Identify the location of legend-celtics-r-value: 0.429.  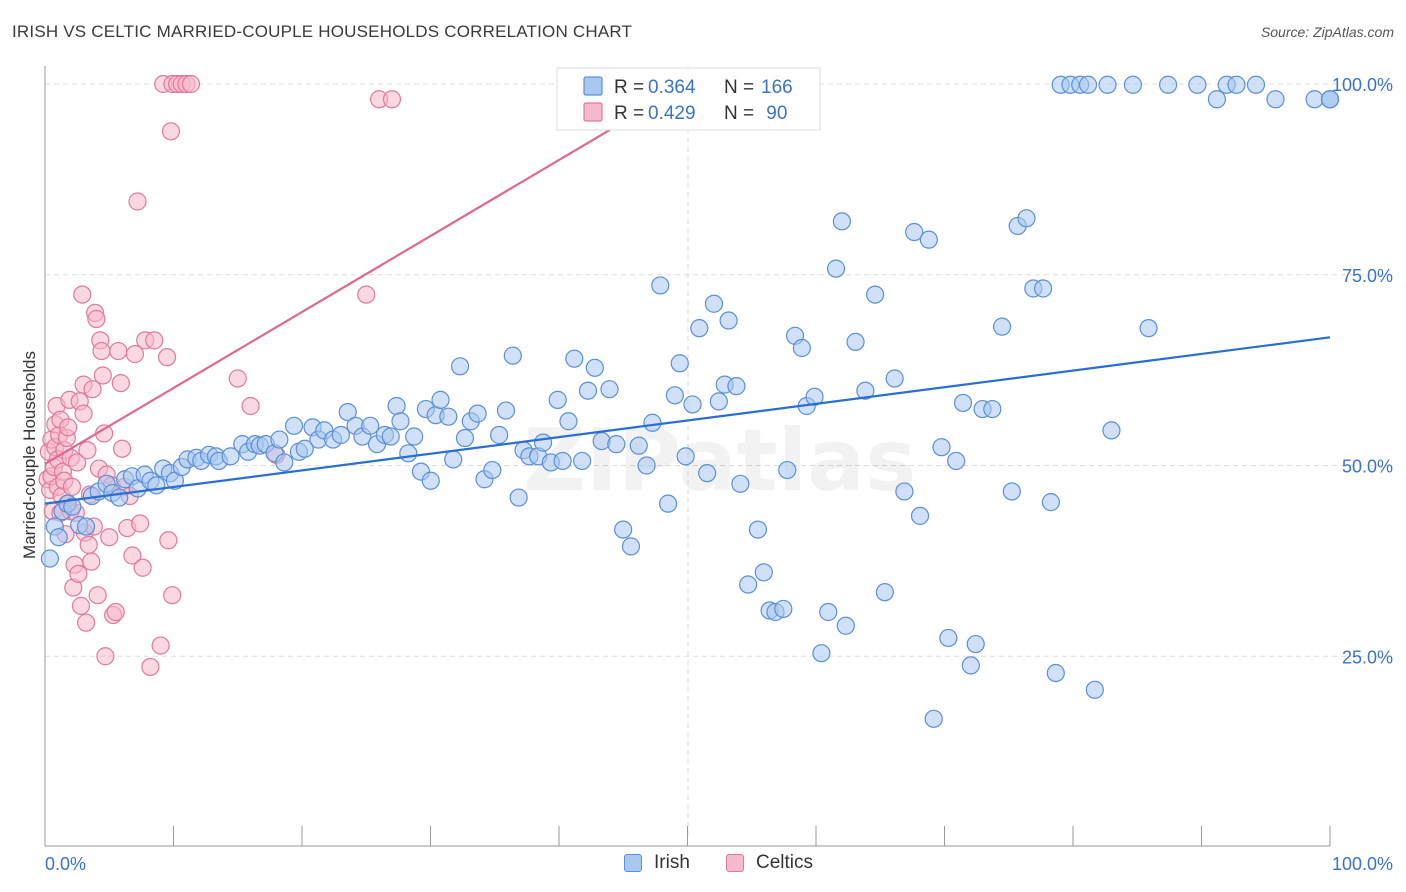
(672, 113).